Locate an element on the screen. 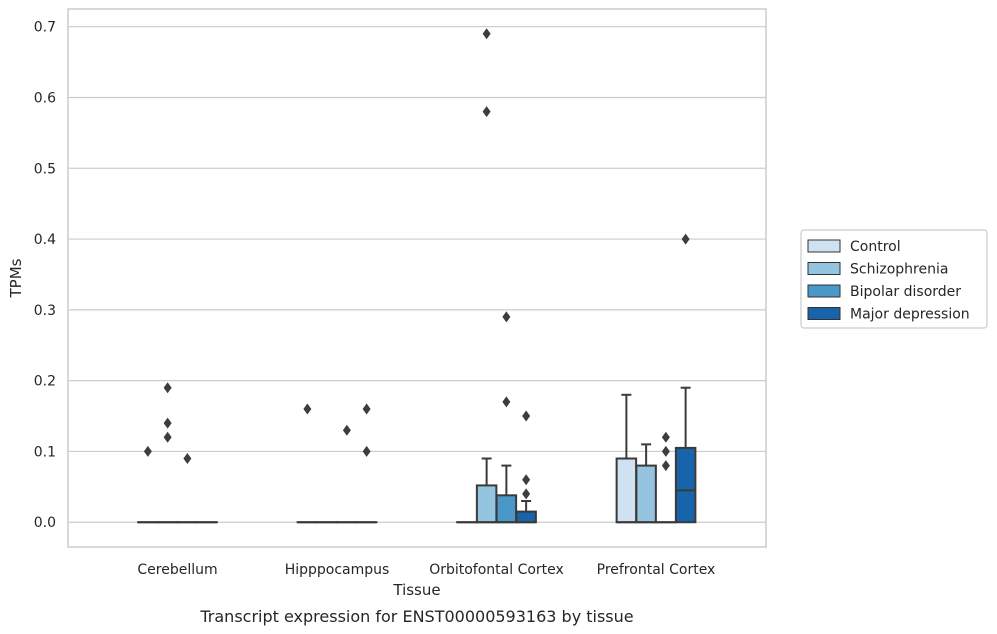 The width and height of the screenshot is (997, 634). legend-entry: Major depression is located at coordinates (888, 315).